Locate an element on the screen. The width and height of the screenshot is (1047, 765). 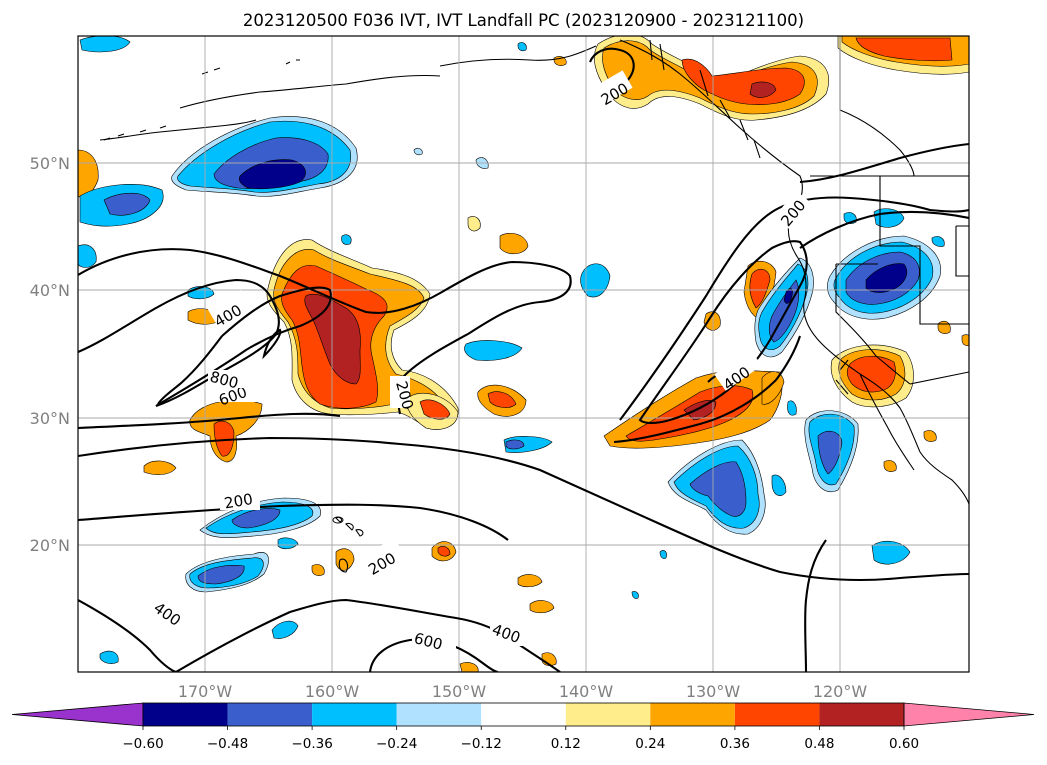
colorbar-tick-label: −0.36 is located at coordinates (311, 744).